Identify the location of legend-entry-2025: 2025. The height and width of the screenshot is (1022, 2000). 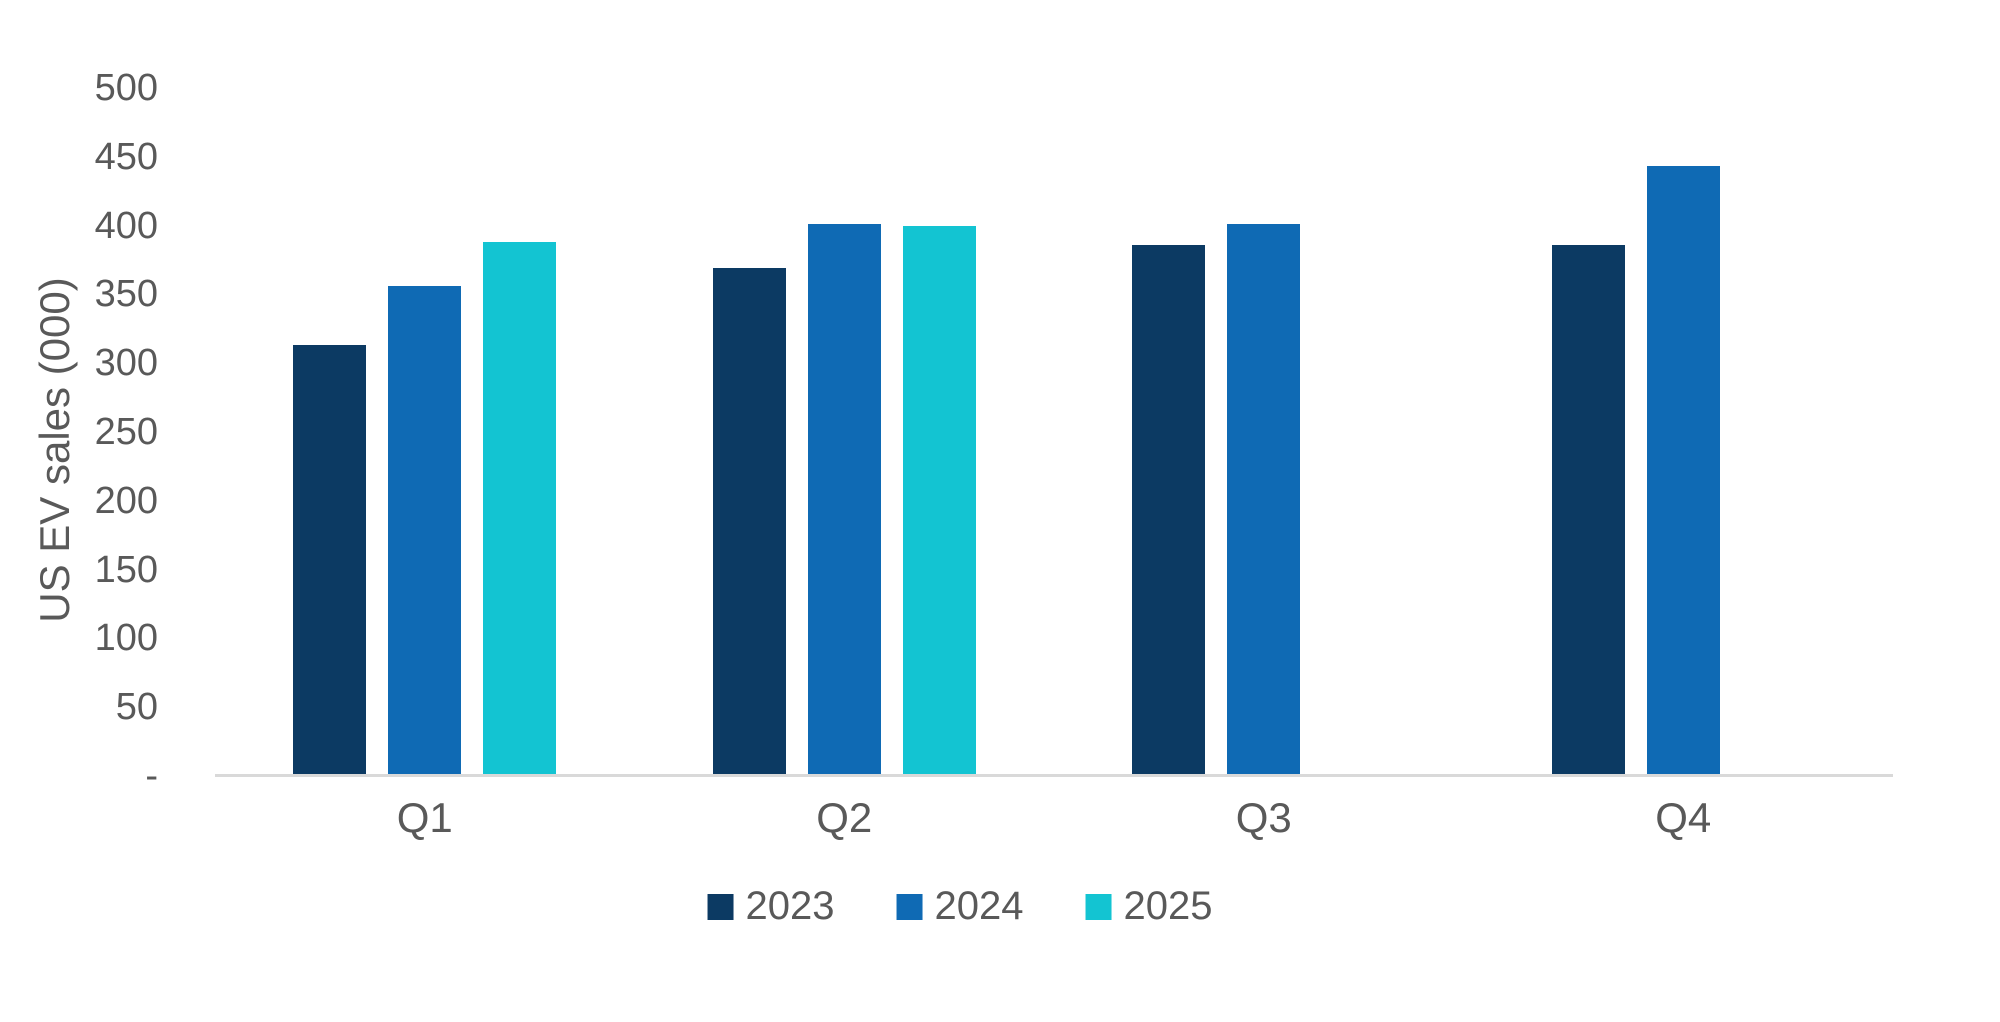
(1148, 906).